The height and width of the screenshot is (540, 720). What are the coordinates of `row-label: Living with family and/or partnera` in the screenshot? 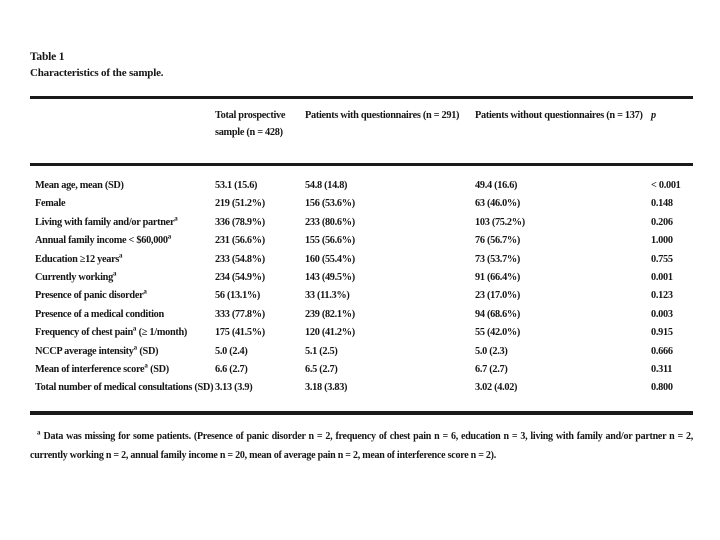 It's located at (122, 223).